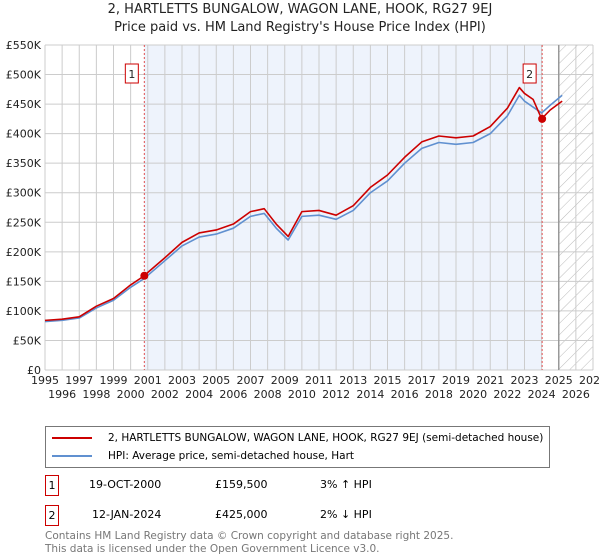 This screenshot has width=600, height=560. What do you see at coordinates (336, 394) in the screenshot?
I see `x-tick-label: 2012` at bounding box center [336, 394].